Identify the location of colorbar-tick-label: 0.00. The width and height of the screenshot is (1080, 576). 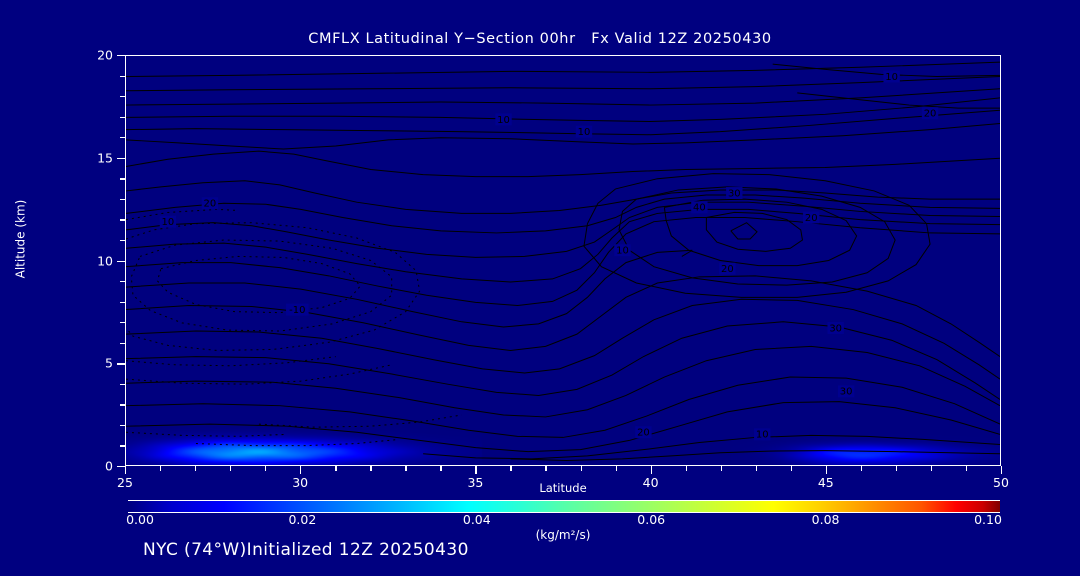
(140, 519).